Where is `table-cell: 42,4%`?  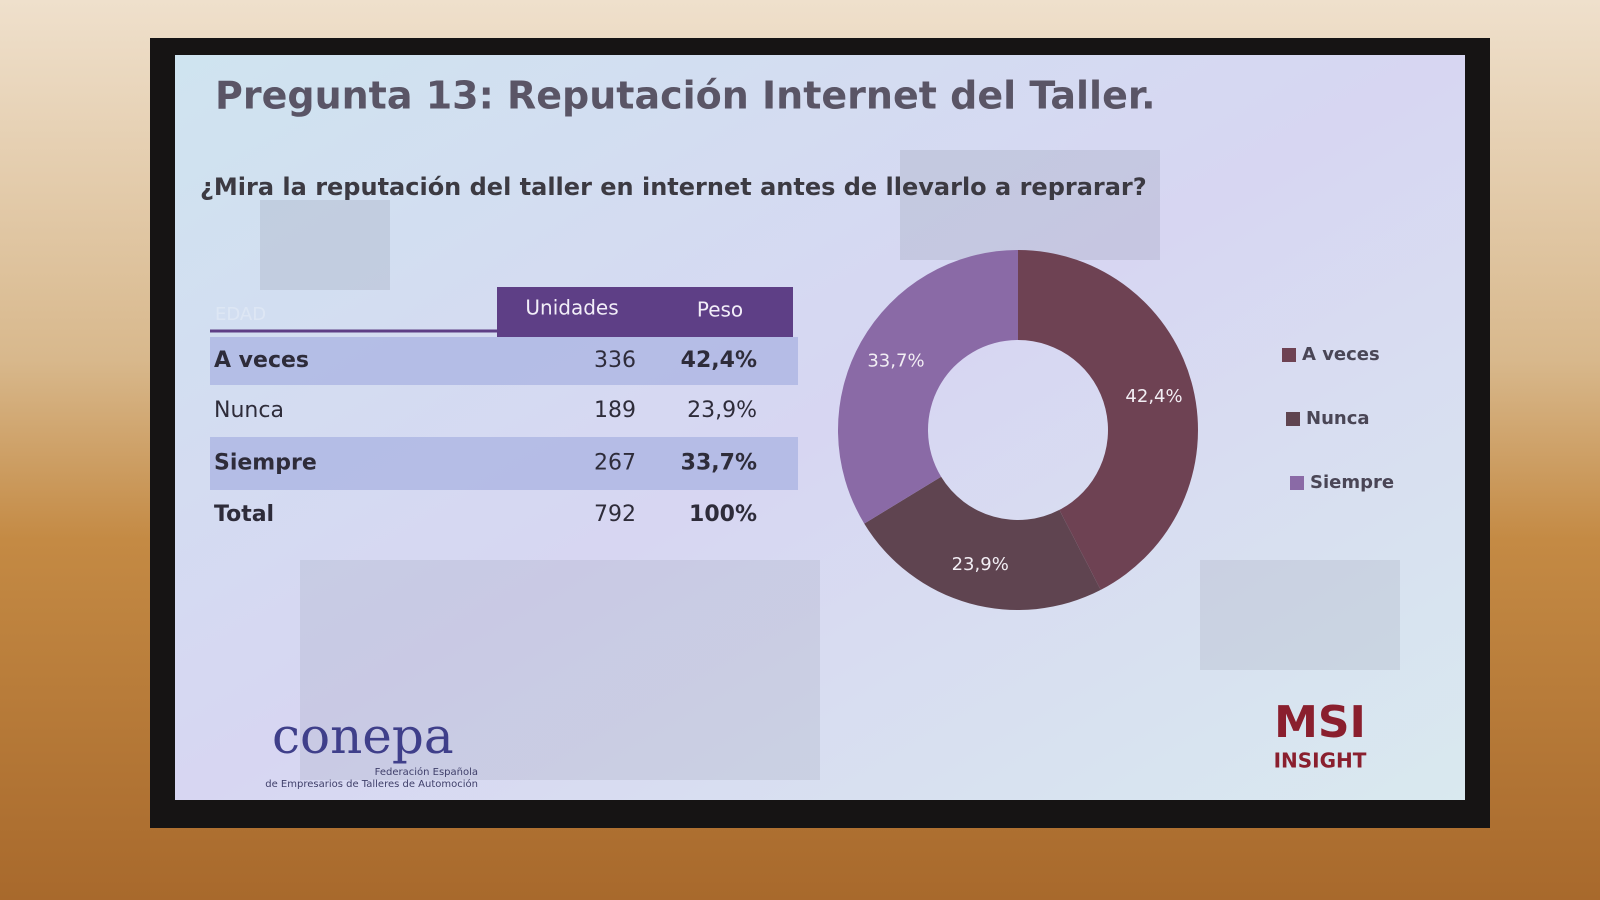 table-cell: 42,4% is located at coordinates (719, 360).